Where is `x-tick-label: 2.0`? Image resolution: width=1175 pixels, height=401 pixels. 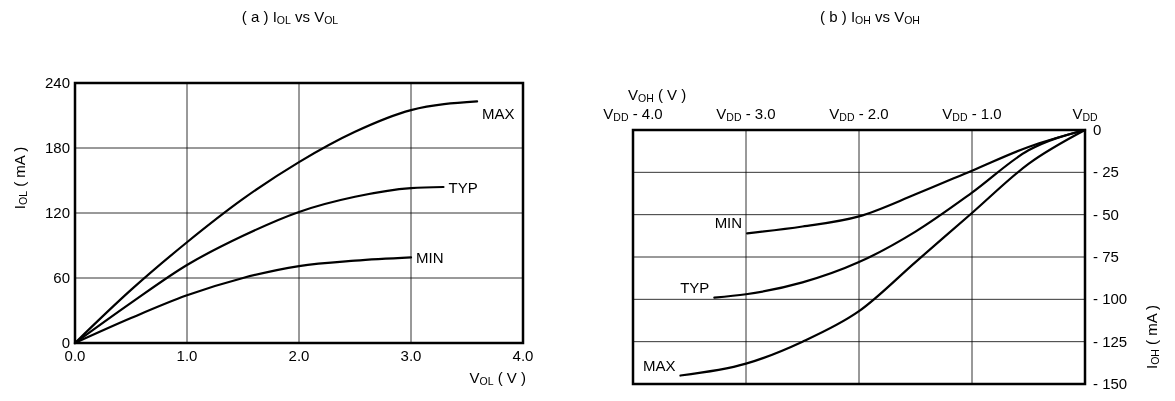
x-tick-label: 2.0 is located at coordinates (299, 355).